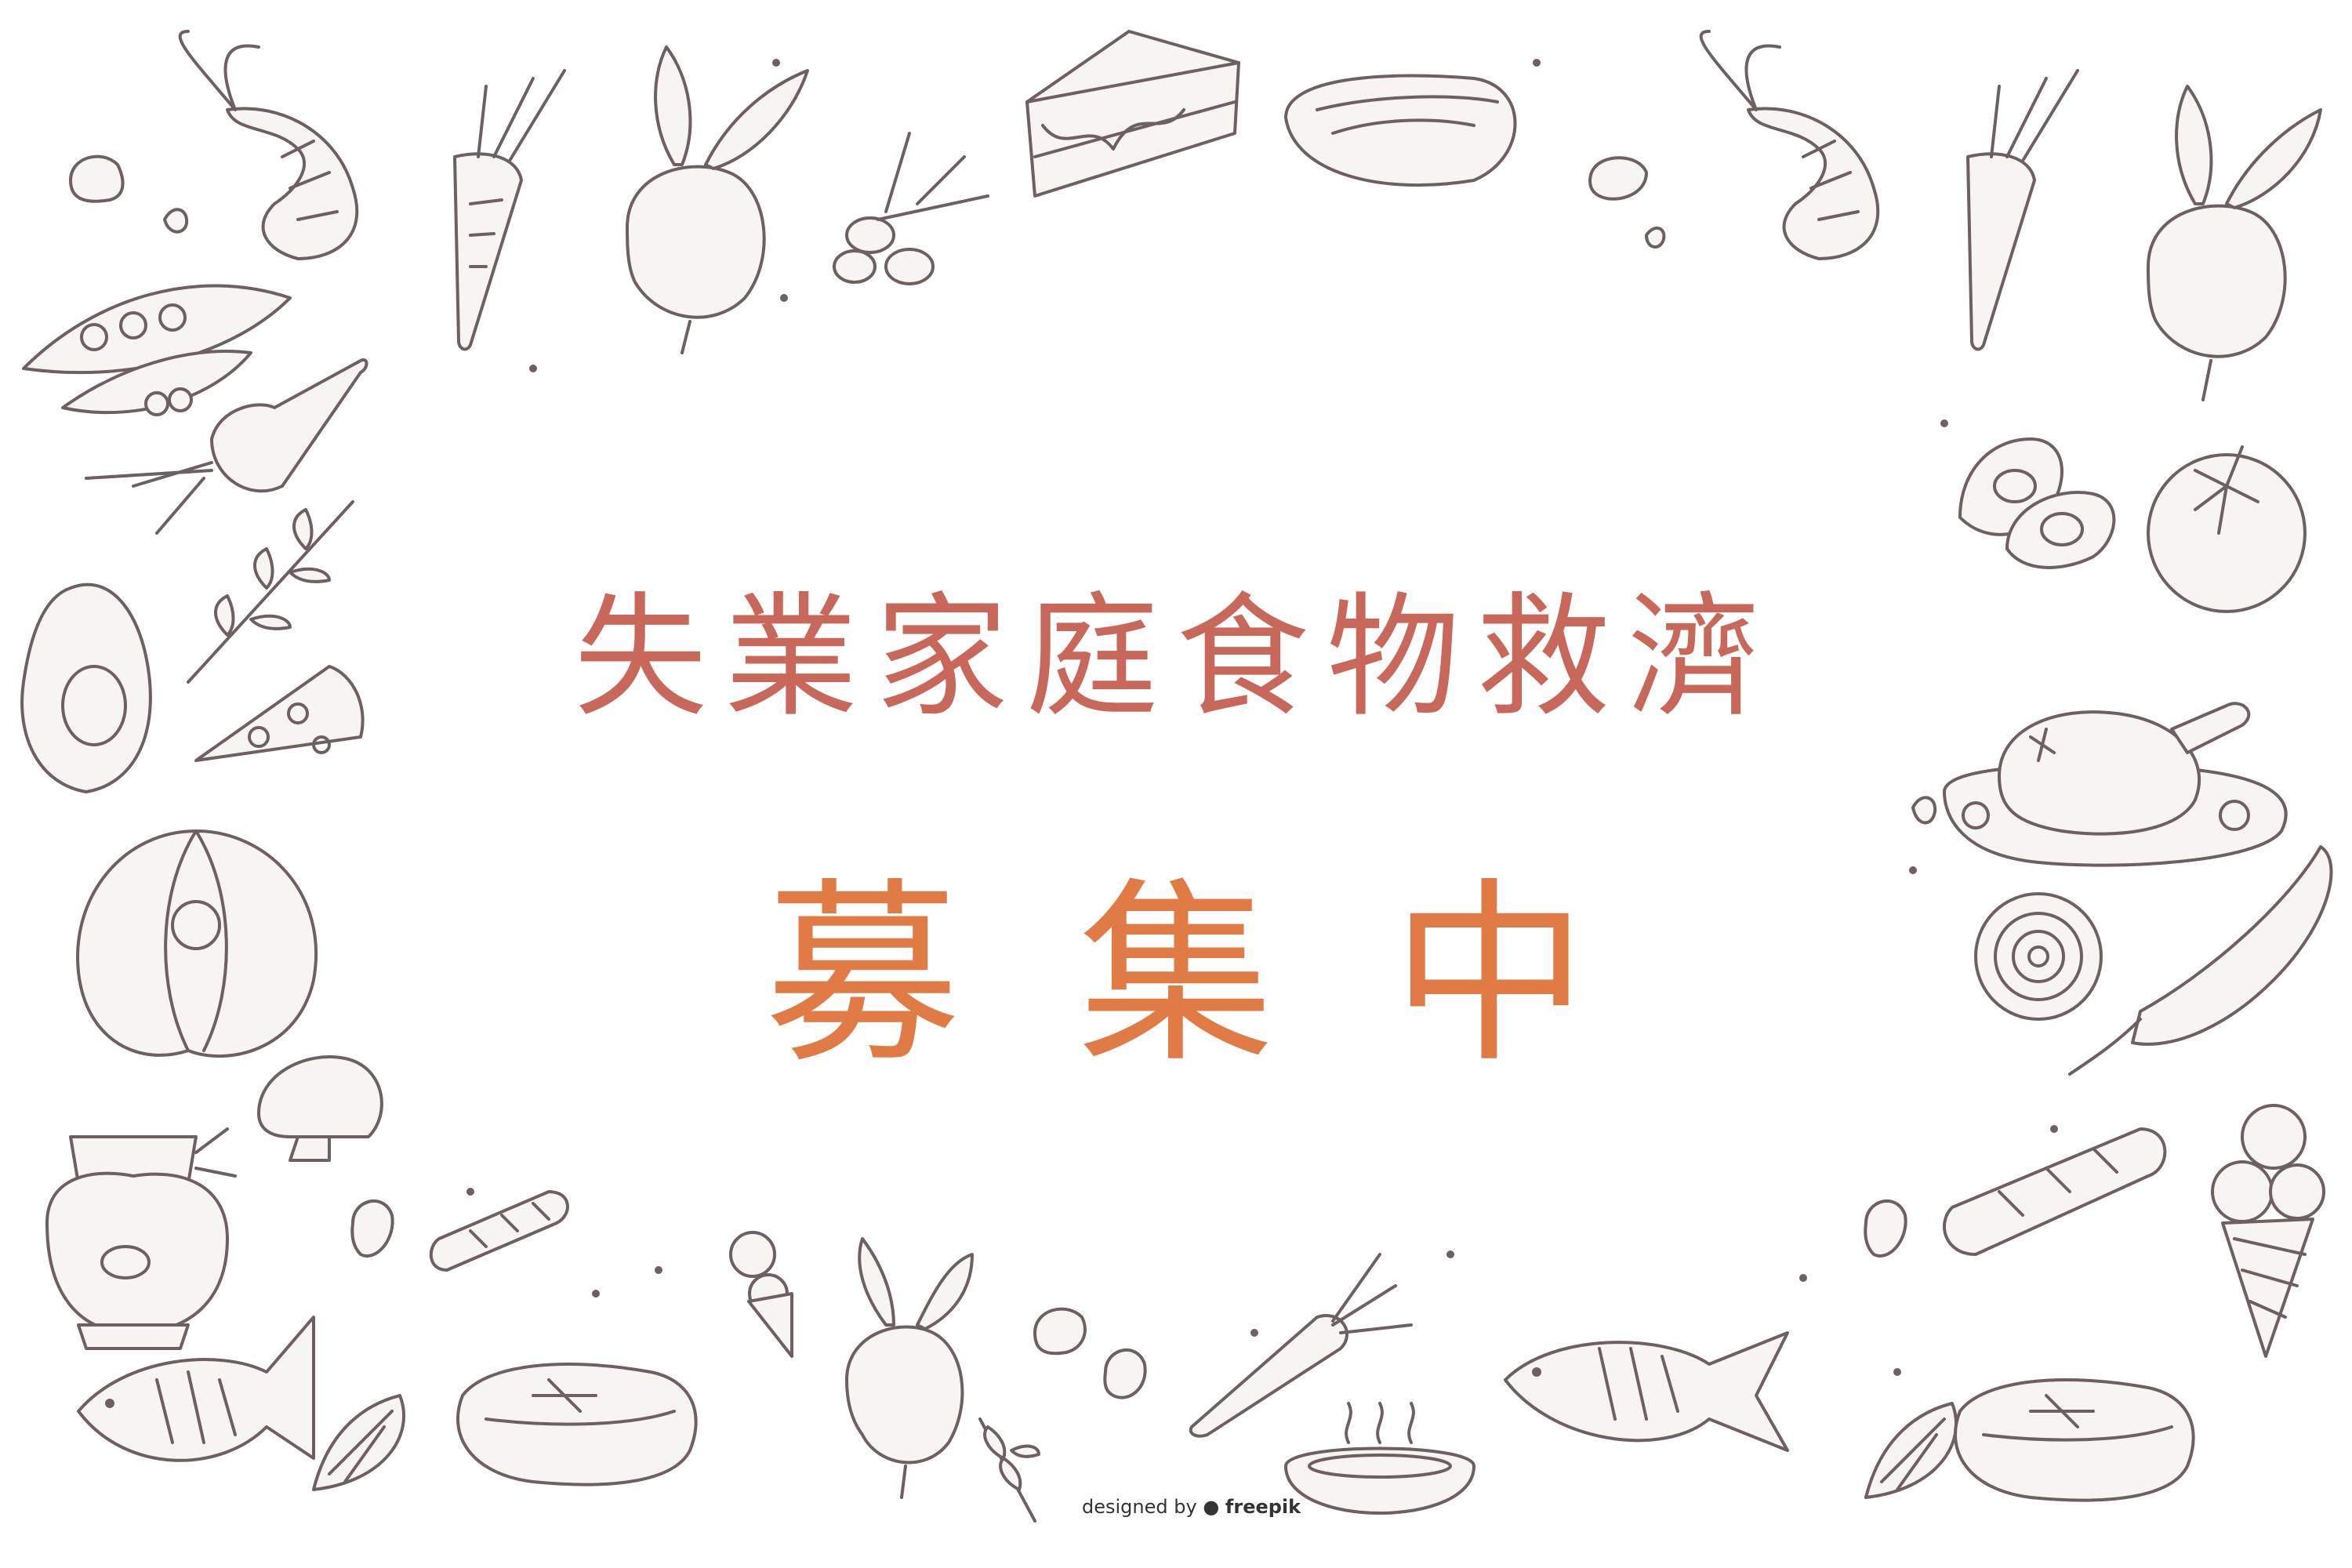  What do you see at coordinates (1175, 657) in the screenshot?
I see `headline-line-1: 失業家庭食物救濟` at bounding box center [1175, 657].